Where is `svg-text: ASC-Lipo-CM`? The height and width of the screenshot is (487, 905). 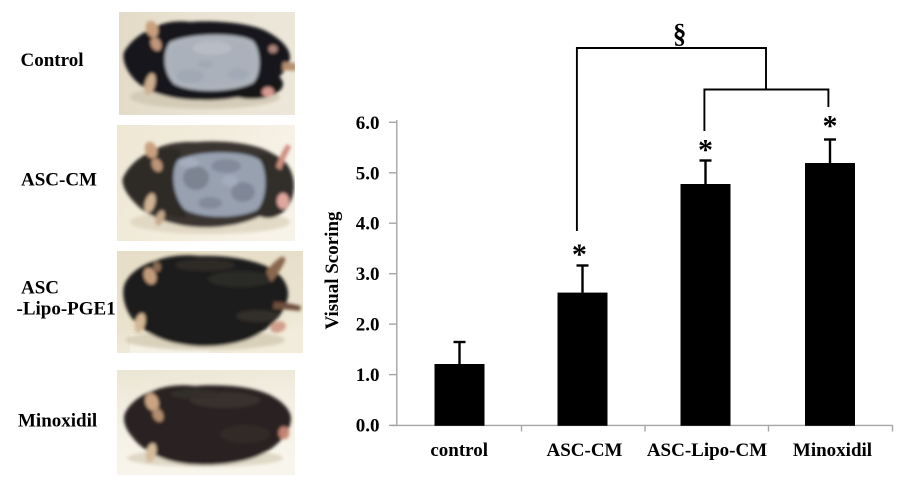
svg-text: ASC-Lipo-CM is located at coordinates (707, 450).